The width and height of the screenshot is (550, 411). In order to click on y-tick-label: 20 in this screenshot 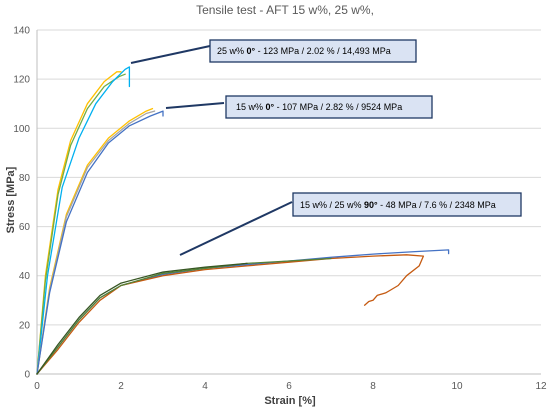, I will do `click(25, 325)`.